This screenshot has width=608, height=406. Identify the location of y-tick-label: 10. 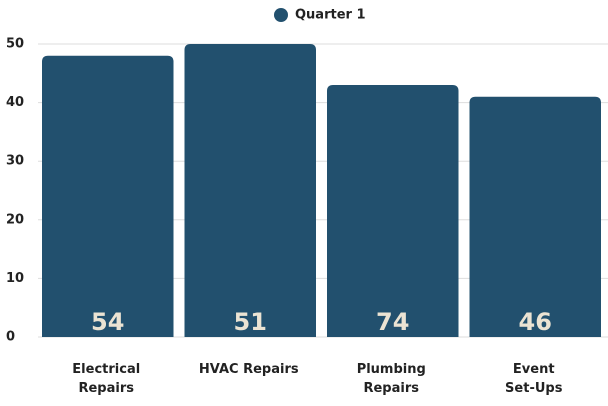
(15, 278).